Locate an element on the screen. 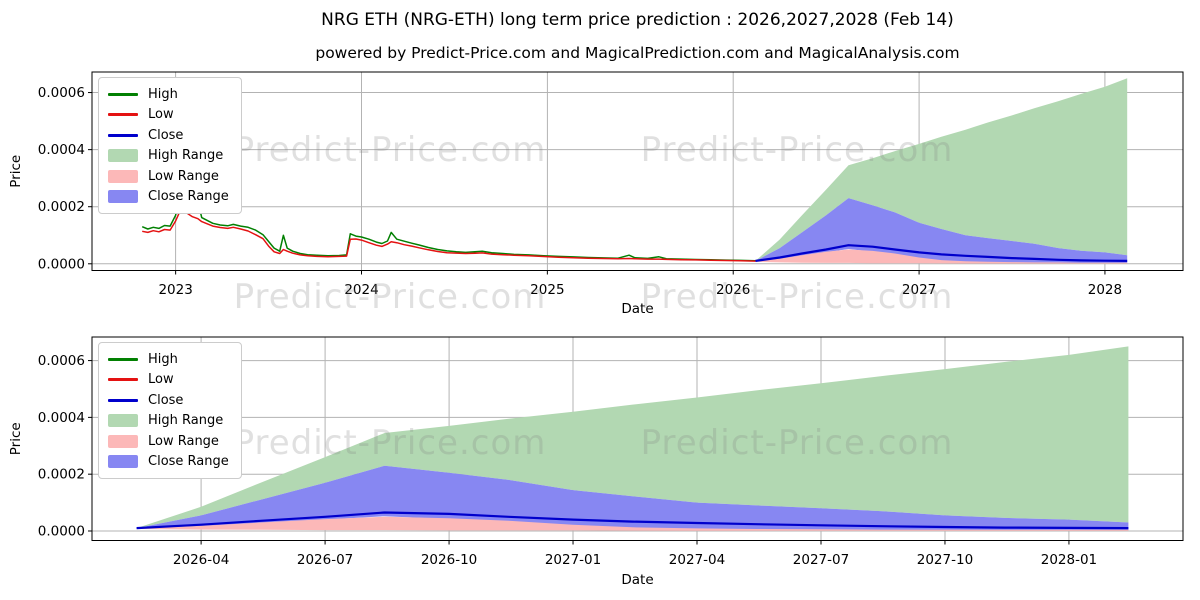 Image resolution: width=1200 pixels, height=600 pixels. x-tick-label: 2028 is located at coordinates (1105, 290).